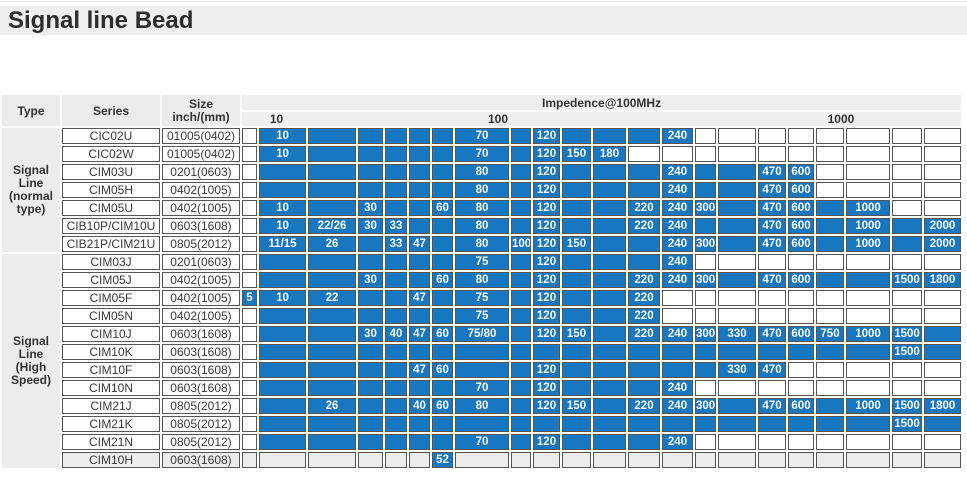  What do you see at coordinates (370, 334) in the screenshot?
I see `impedance-cell-value: 30` at bounding box center [370, 334].